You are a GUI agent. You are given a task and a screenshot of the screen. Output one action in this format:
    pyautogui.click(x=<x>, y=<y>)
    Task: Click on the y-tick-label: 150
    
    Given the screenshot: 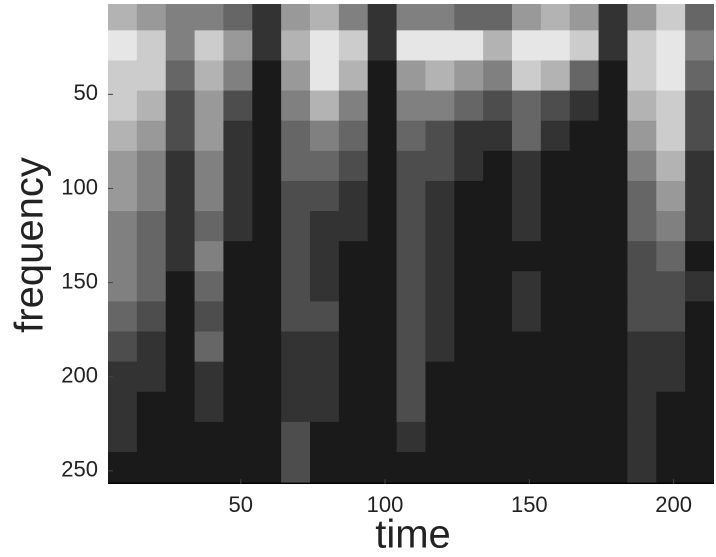 What is the action you would take?
    pyautogui.click(x=79, y=280)
    